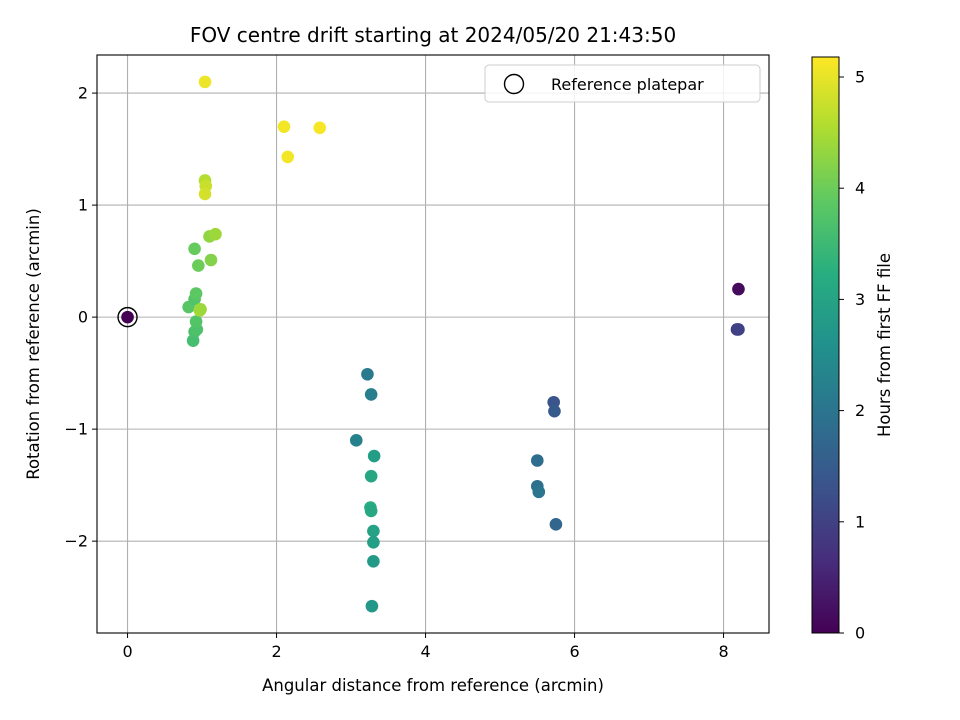 The width and height of the screenshot is (960, 720). I want to click on colorbar-title: Hours from first FF file, so click(884, 345).